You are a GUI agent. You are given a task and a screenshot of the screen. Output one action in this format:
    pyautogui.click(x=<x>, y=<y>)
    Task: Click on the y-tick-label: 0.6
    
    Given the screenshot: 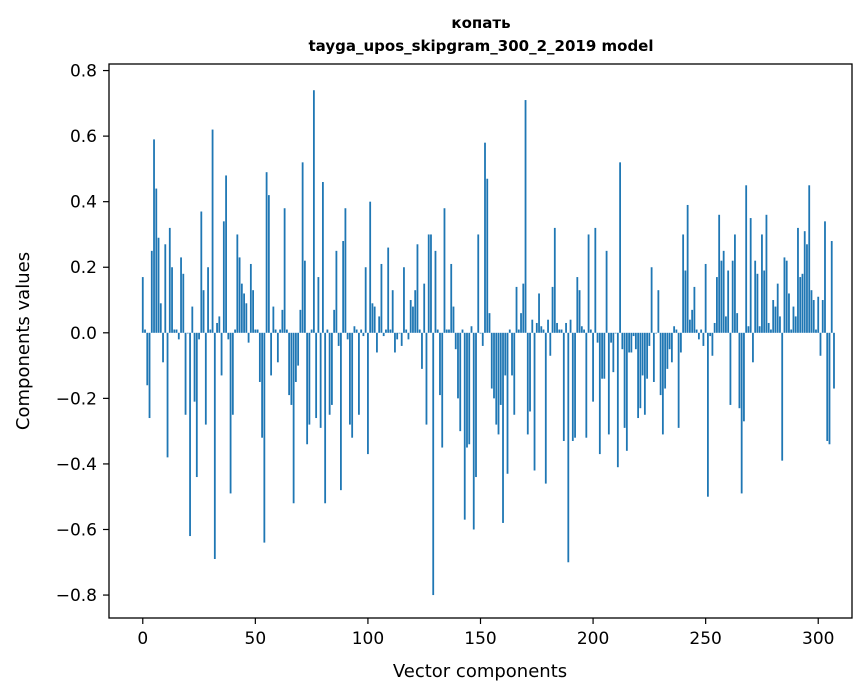 What is the action you would take?
    pyautogui.click(x=83, y=137)
    